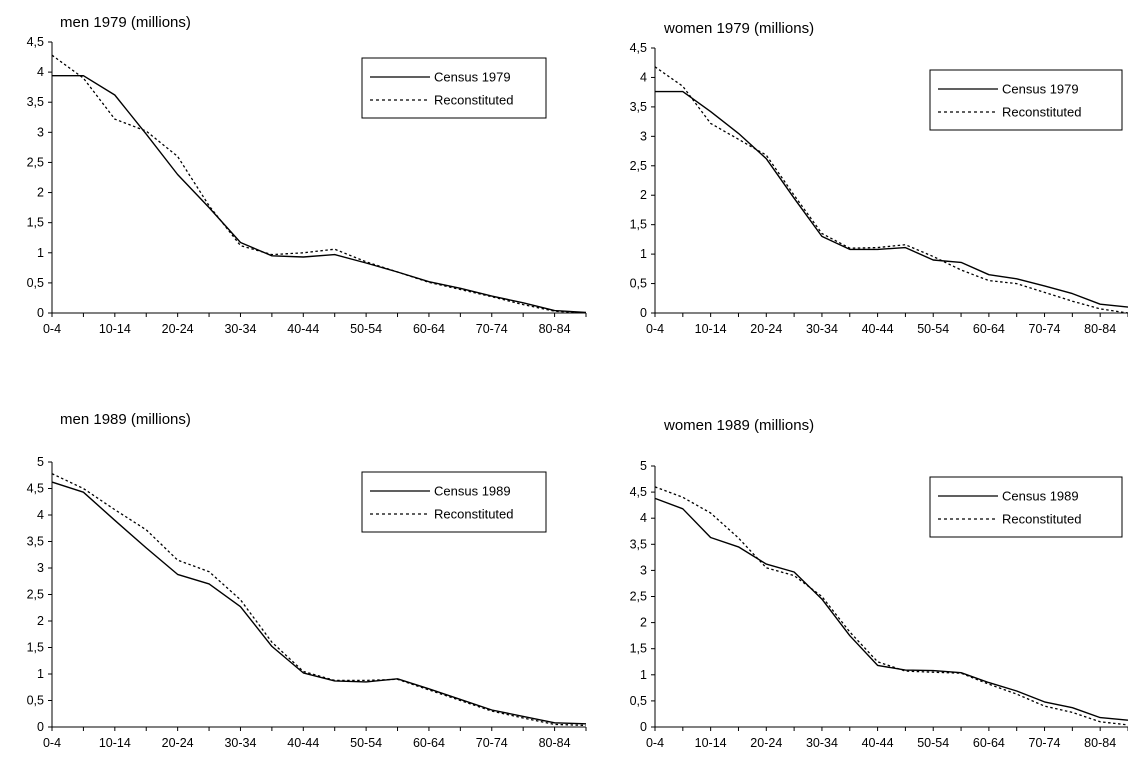  Describe the element at coordinates (738, 425) in the screenshot. I see `chart-title: women 1989 (millions)` at that location.